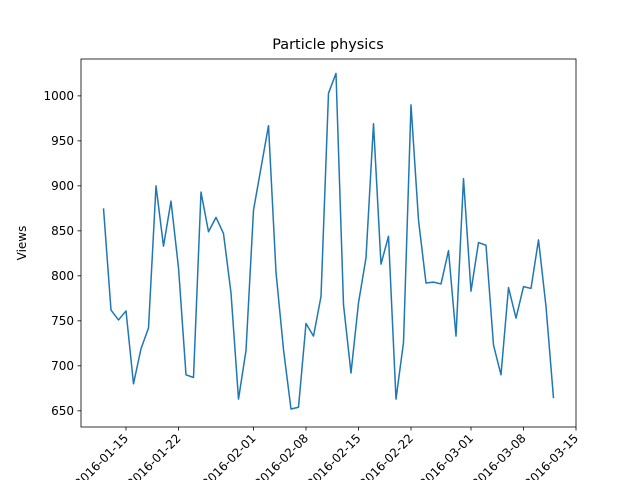 The image size is (640, 480). I want to click on chart-title: Particle physics, so click(327, 45).